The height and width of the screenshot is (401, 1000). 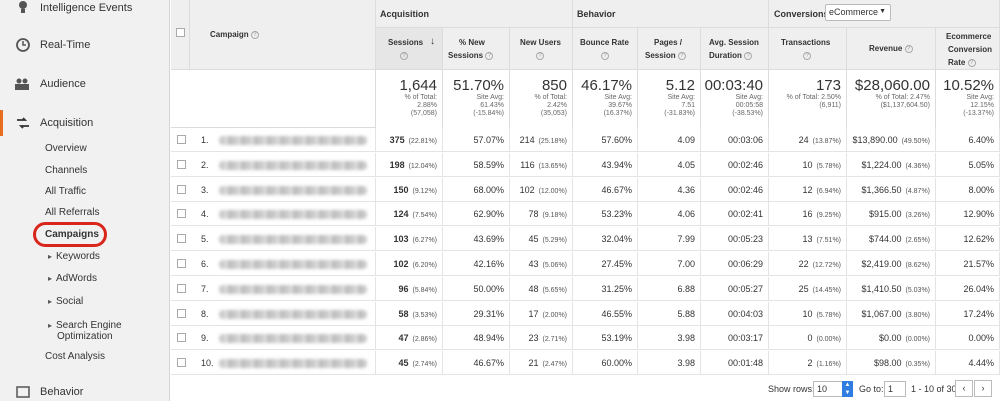 What do you see at coordinates (605, 49) in the screenshot?
I see `col-bounce-rate: Bounce Rate ?` at bounding box center [605, 49].